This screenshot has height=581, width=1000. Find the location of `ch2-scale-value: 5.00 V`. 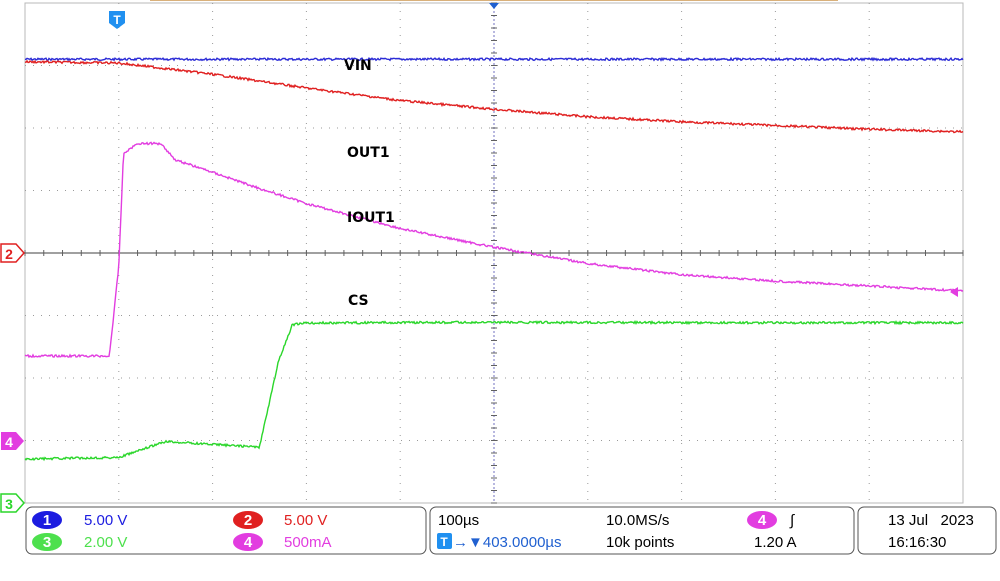

ch2-scale-value: 5.00 V is located at coordinates (305, 520).